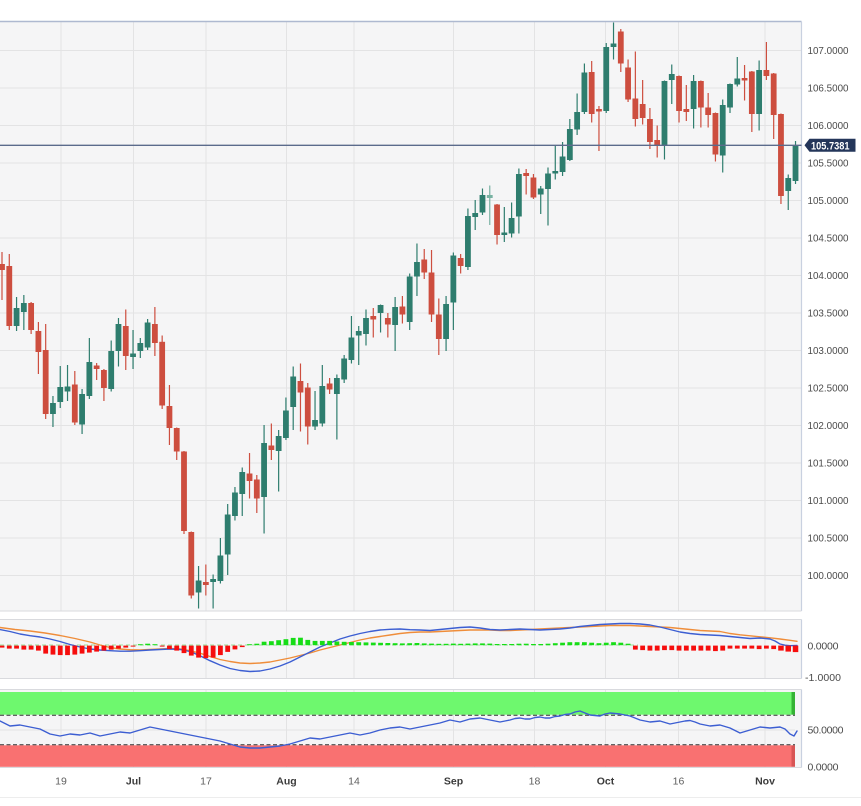 The width and height of the screenshot is (861, 806). I want to click on svg-text: 102.0000, so click(828, 426).